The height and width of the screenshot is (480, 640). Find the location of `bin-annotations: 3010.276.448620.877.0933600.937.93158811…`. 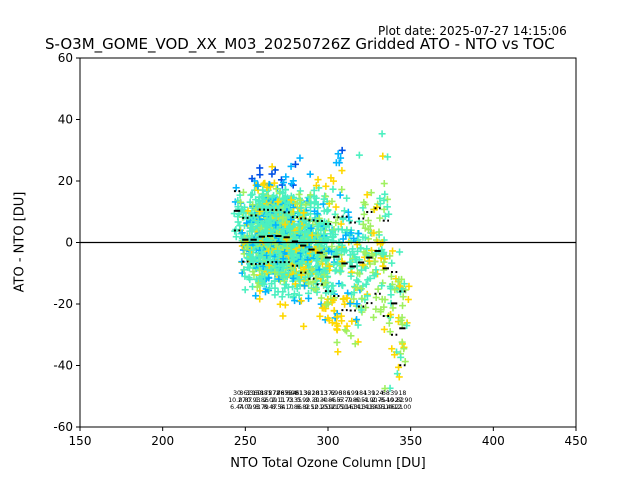

bin-annotations: 3010.276.448620.877.0933600.937.93158811… is located at coordinates (320, 400).